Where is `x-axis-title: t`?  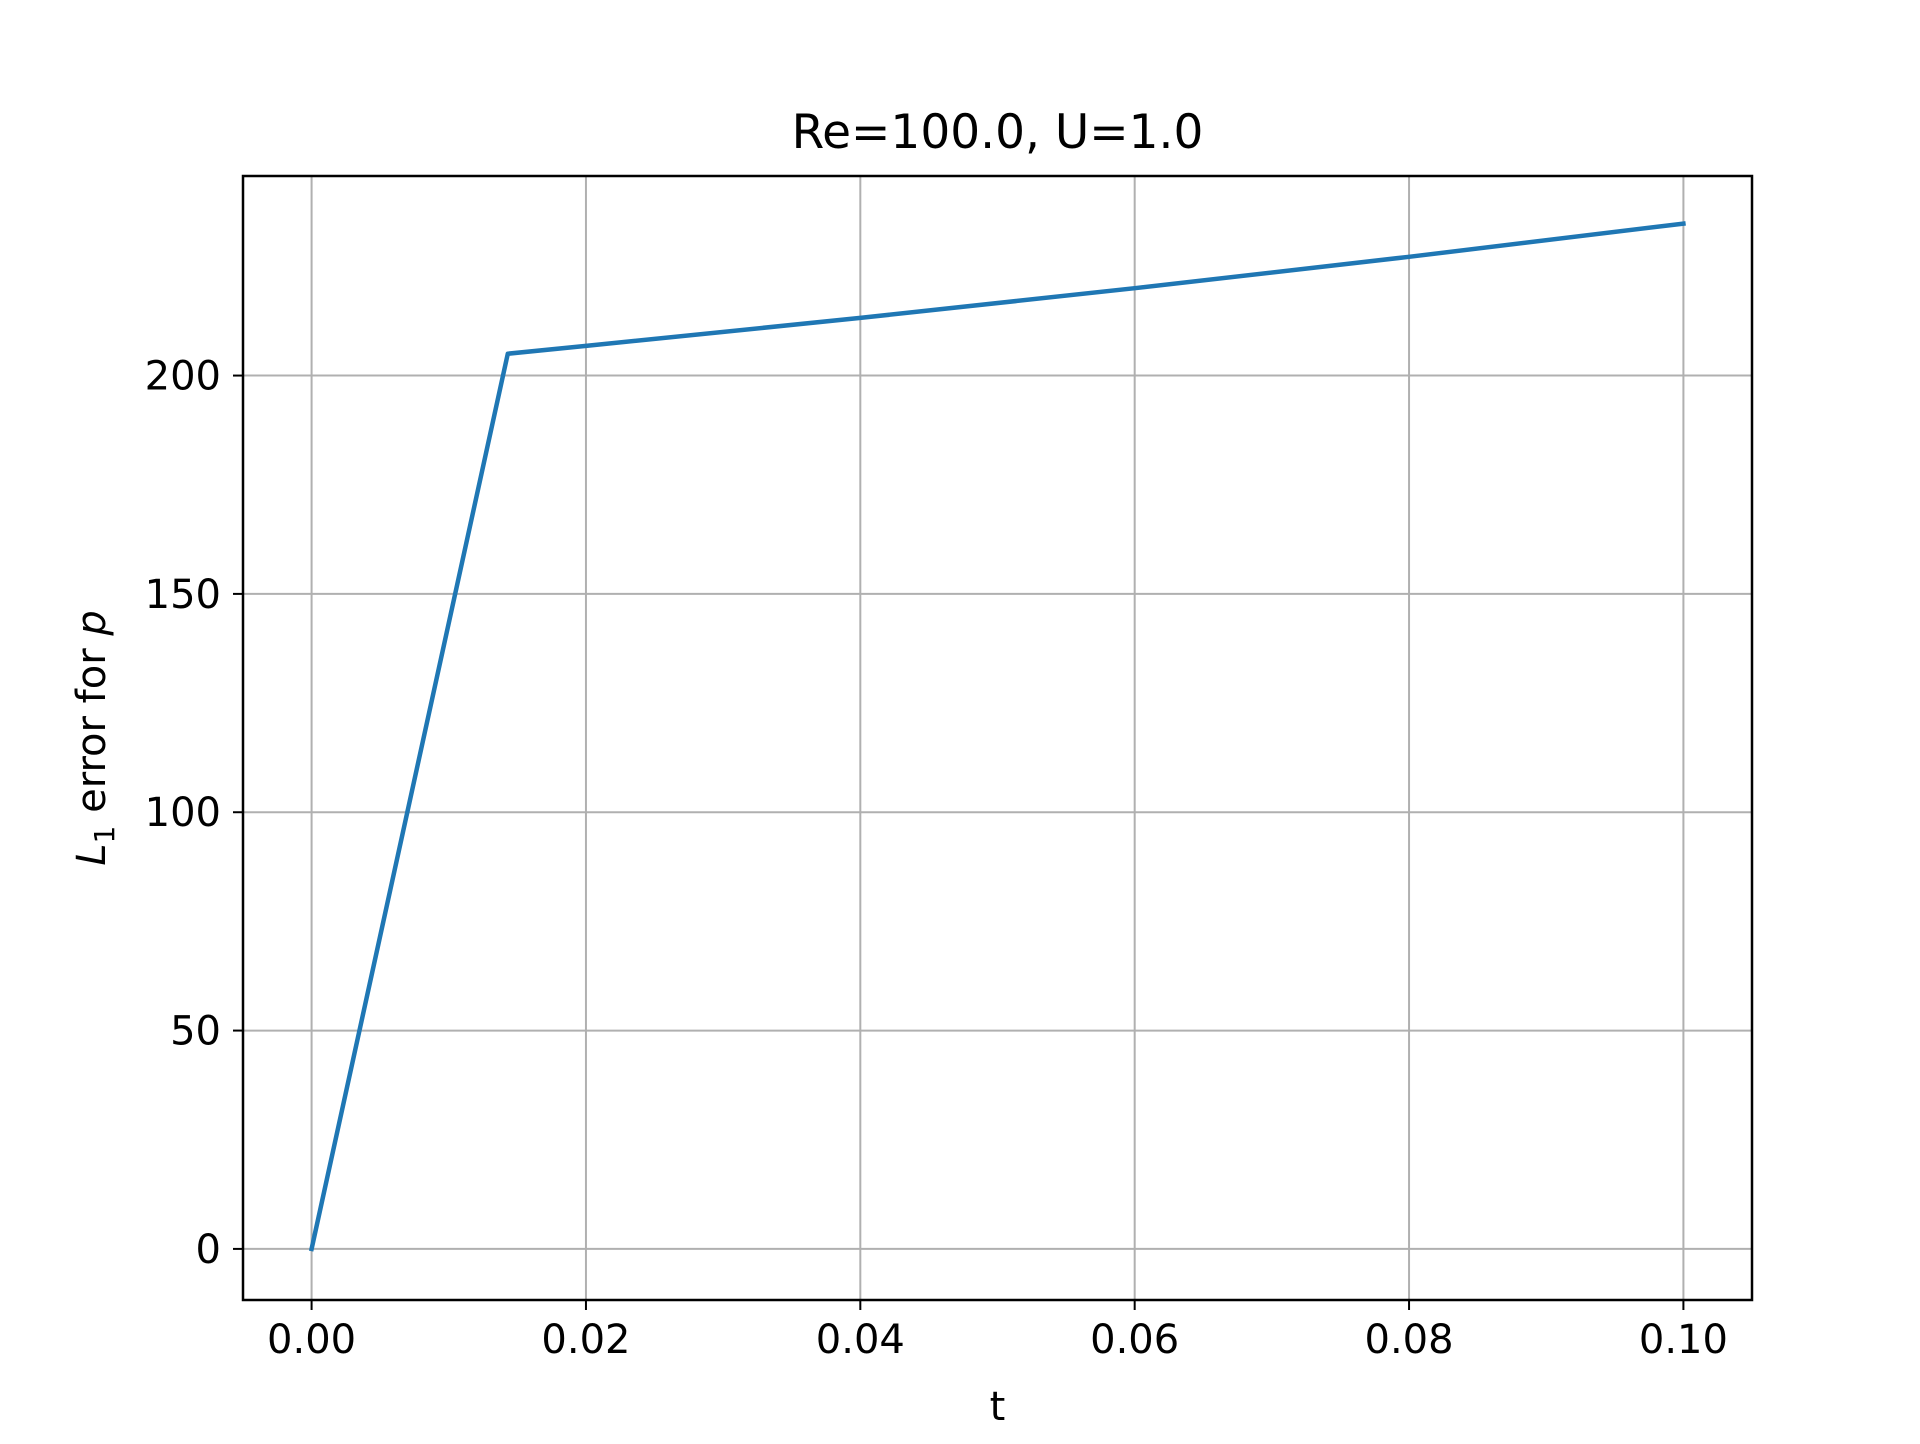
x-axis-title: t is located at coordinates (998, 1407).